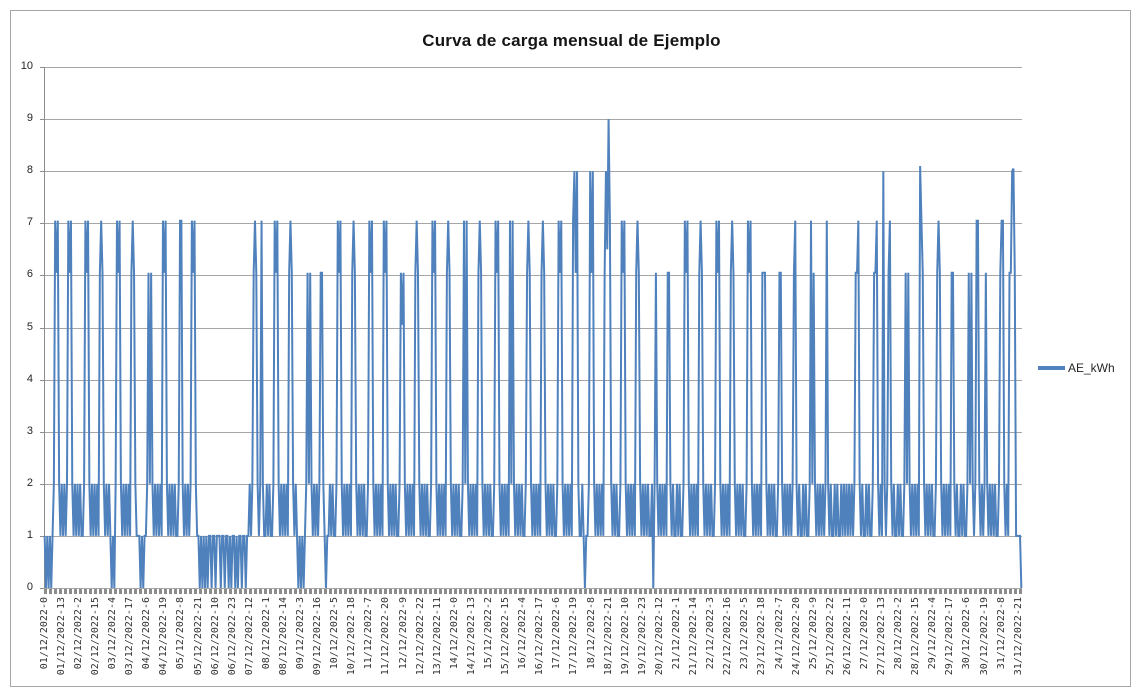  I want to click on x-axis-label: 25/12/2022-22, so click(830, 636).